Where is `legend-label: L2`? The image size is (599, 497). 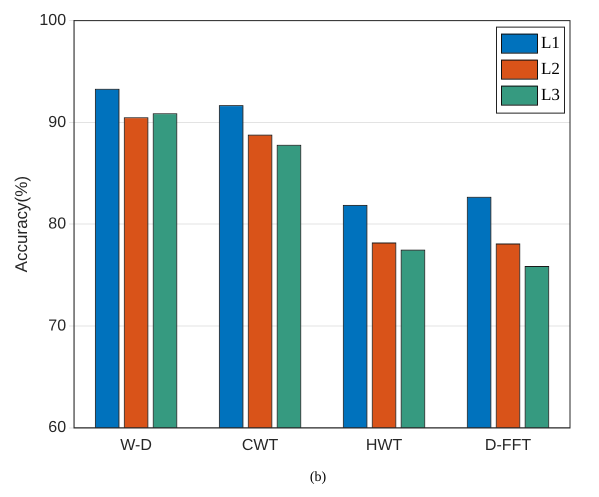 legend-label: L2 is located at coordinates (550, 68).